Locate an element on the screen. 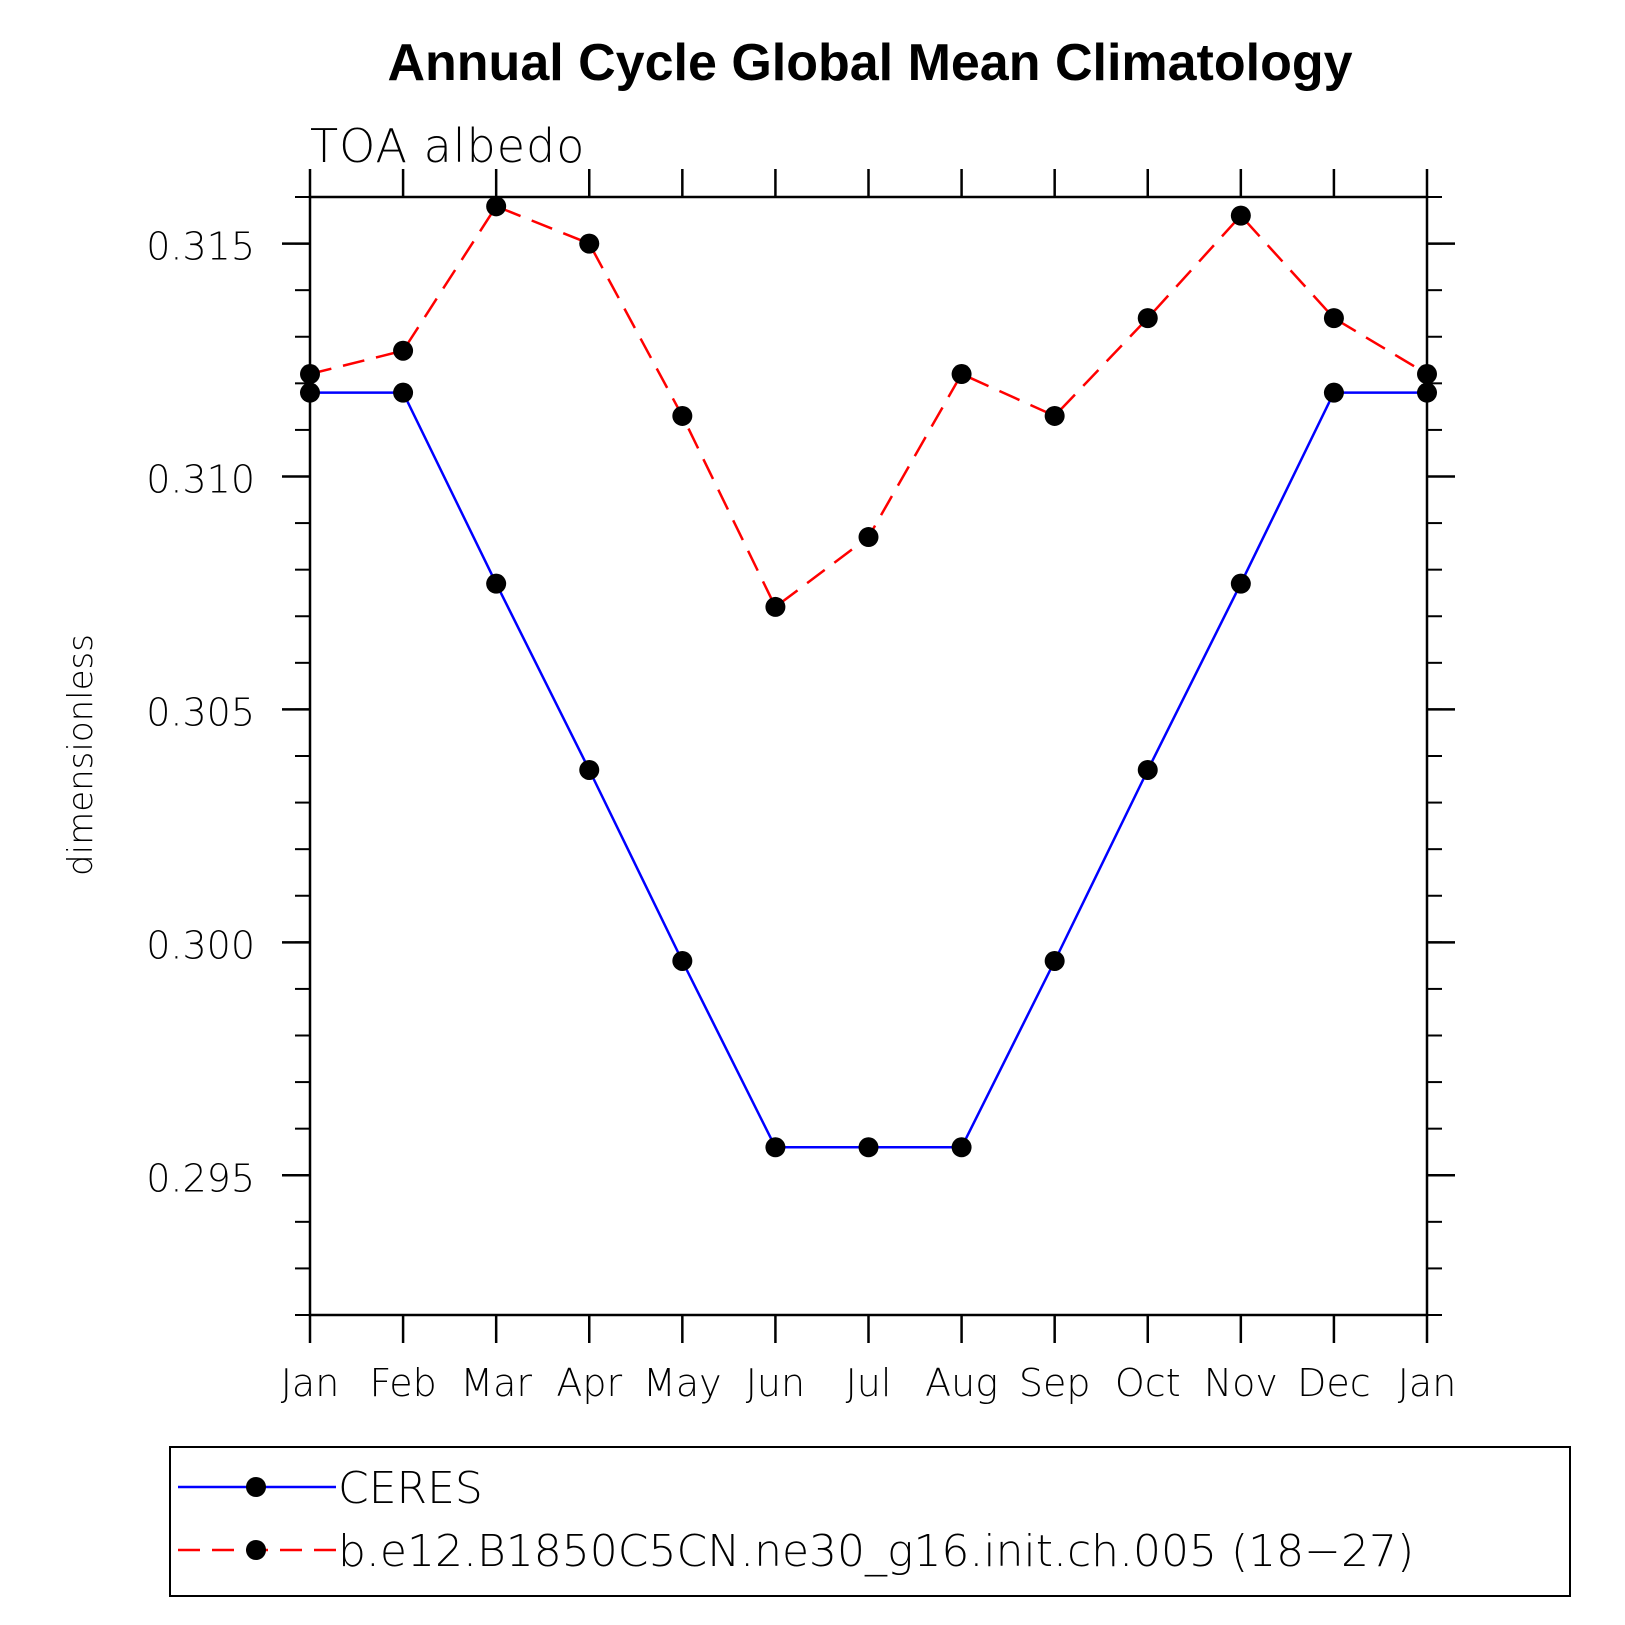 This screenshot has height=1625, width=1625. x-tick-label: Jun is located at coordinates (775, 1383).